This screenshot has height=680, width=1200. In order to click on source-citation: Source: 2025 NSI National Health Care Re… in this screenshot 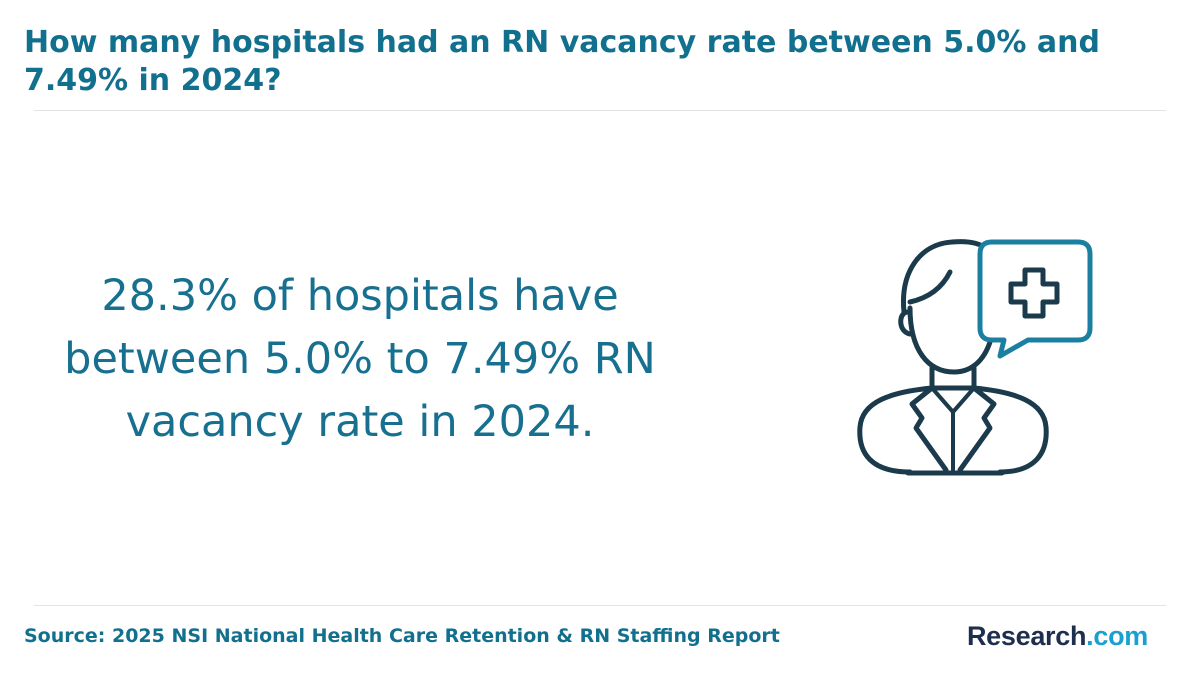, I will do `click(402, 636)`.